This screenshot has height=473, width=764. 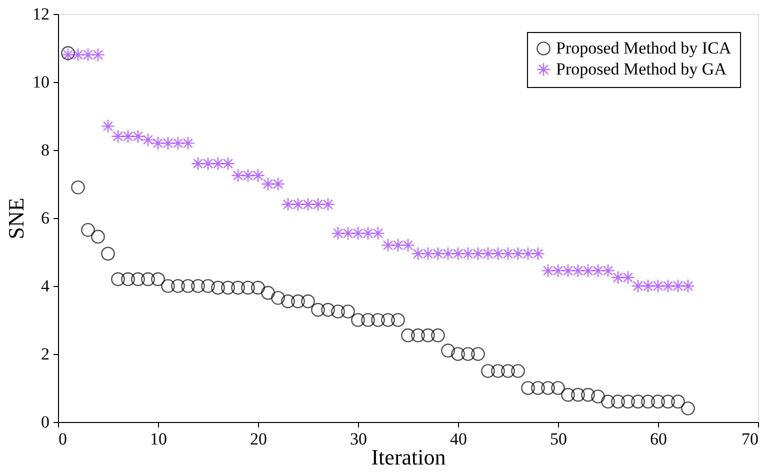 What do you see at coordinates (45, 218) in the screenshot?
I see `y-tick-label: 6` at bounding box center [45, 218].